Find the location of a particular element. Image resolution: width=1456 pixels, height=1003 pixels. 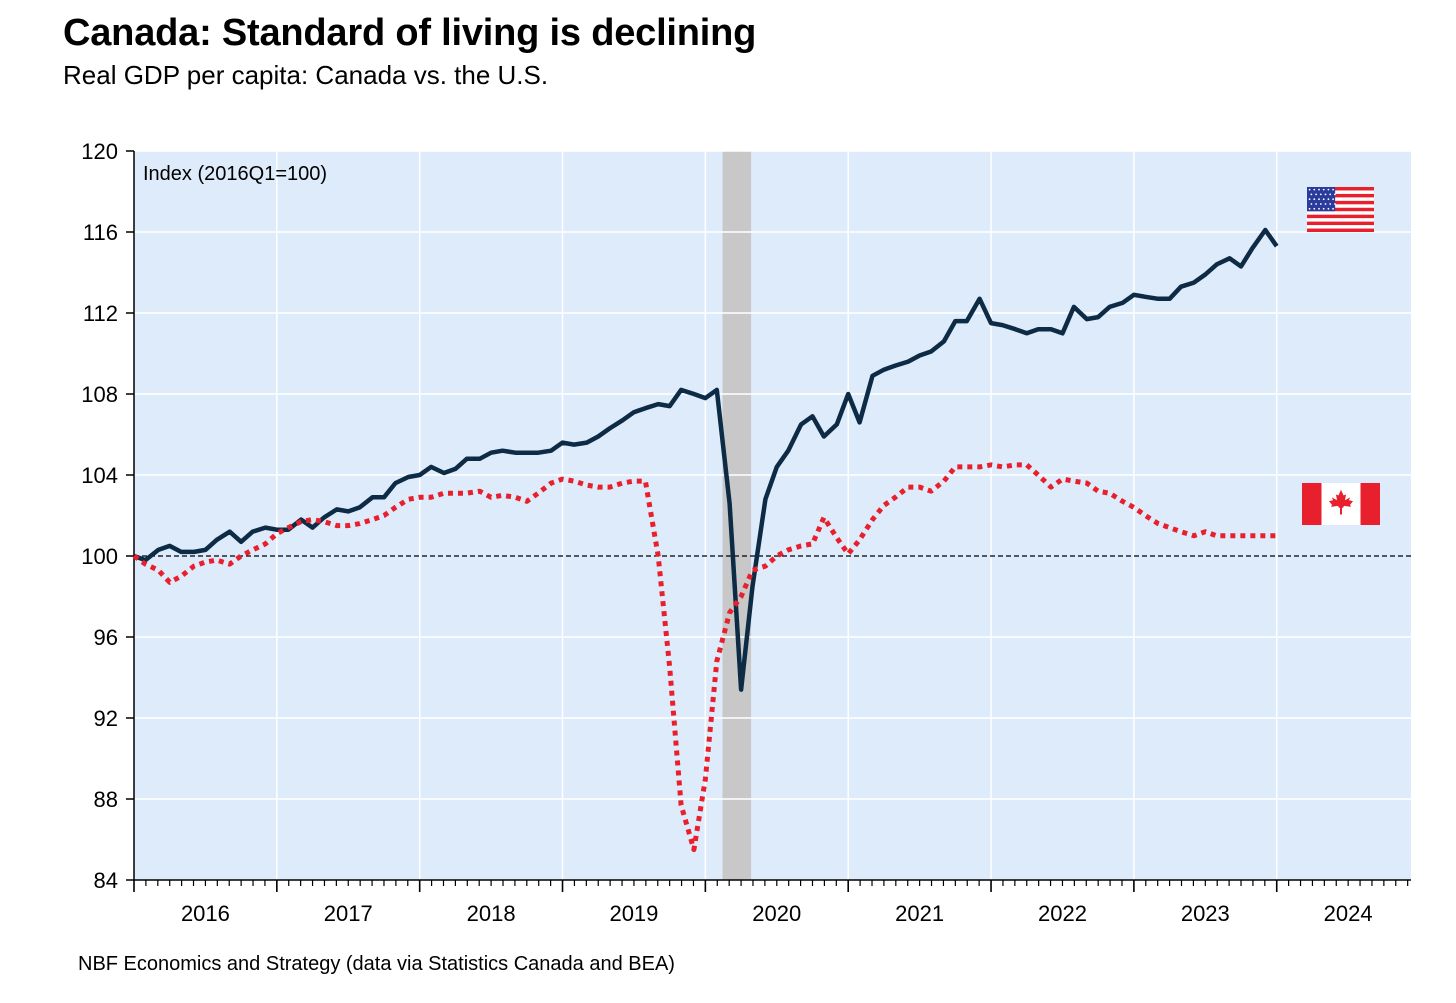

y-tick-label: 112 is located at coordinates (100, 313).